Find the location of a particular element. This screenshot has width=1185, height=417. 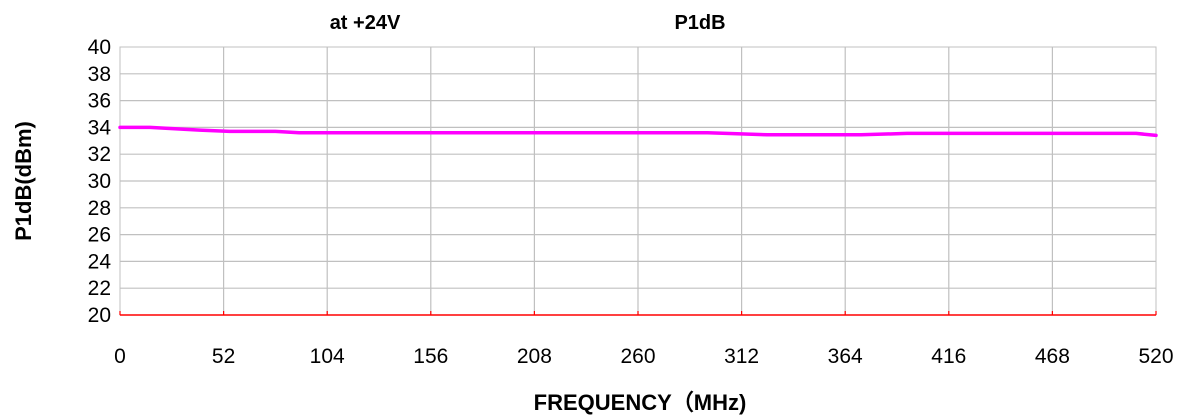

x-tick-label: 260 is located at coordinates (637, 356).